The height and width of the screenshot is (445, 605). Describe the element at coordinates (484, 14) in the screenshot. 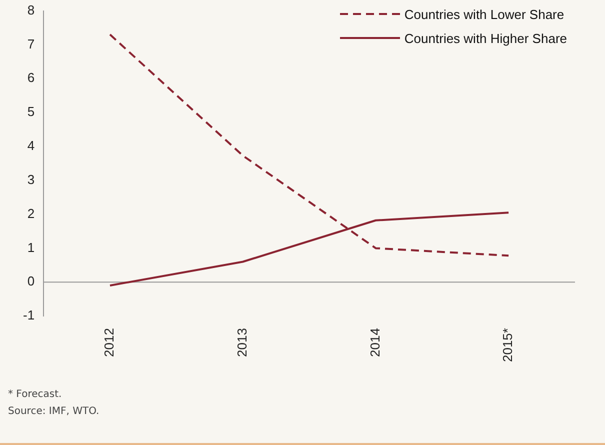

I see `legend-label: Countries with Lower Share` at that location.